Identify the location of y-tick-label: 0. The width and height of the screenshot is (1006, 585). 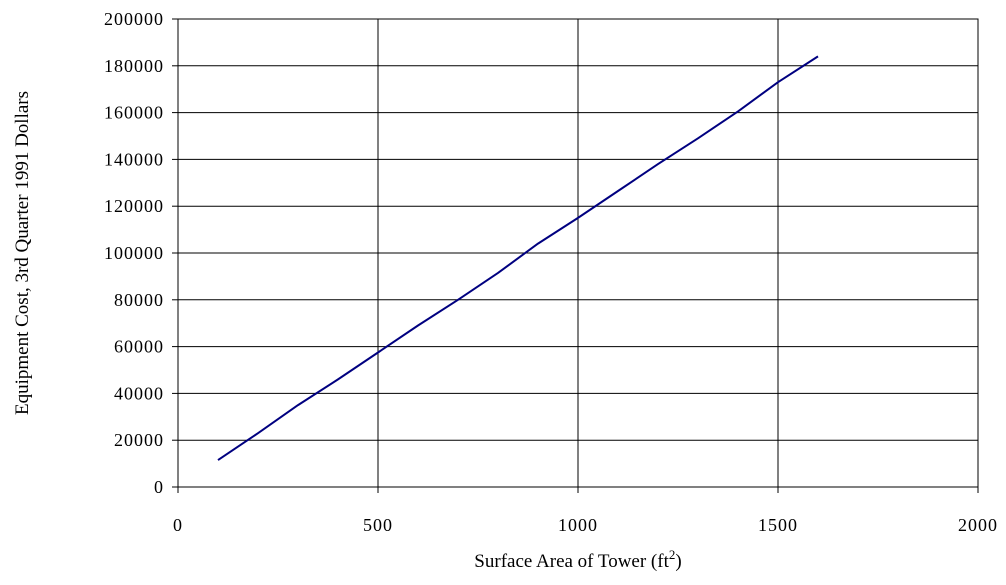
(159, 487).